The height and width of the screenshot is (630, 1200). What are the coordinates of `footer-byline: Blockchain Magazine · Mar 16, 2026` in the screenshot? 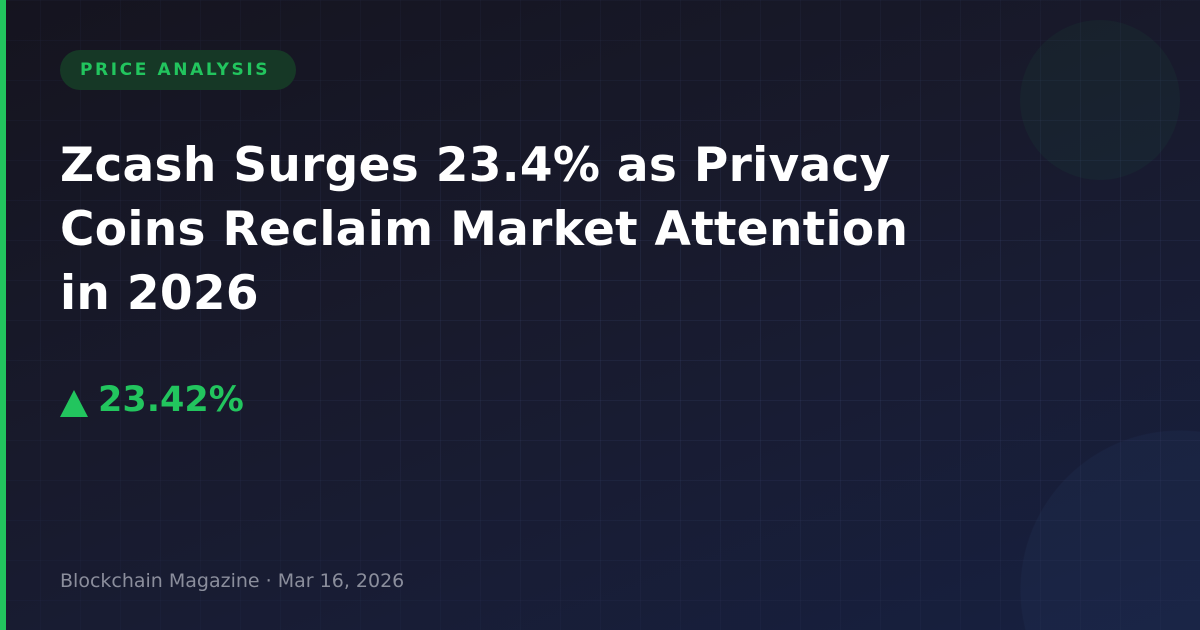 It's located at (232, 581).